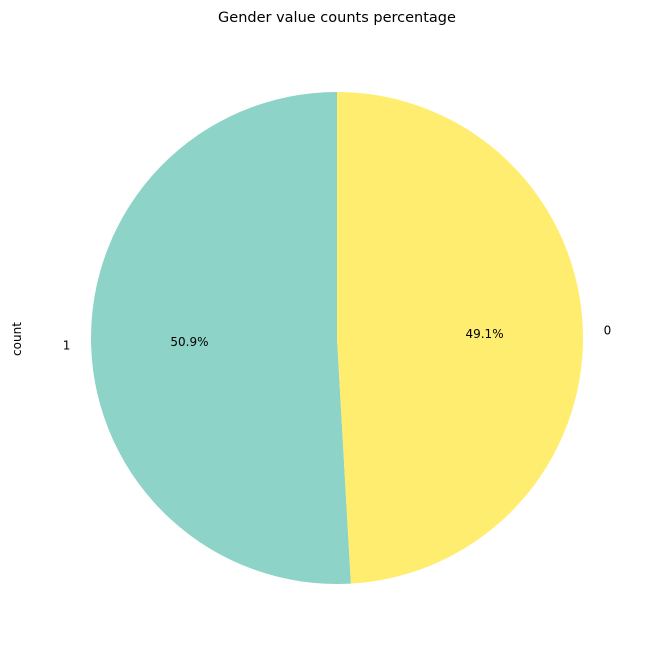  I want to click on chart-title: Gender value counts percentage, so click(337, 18).